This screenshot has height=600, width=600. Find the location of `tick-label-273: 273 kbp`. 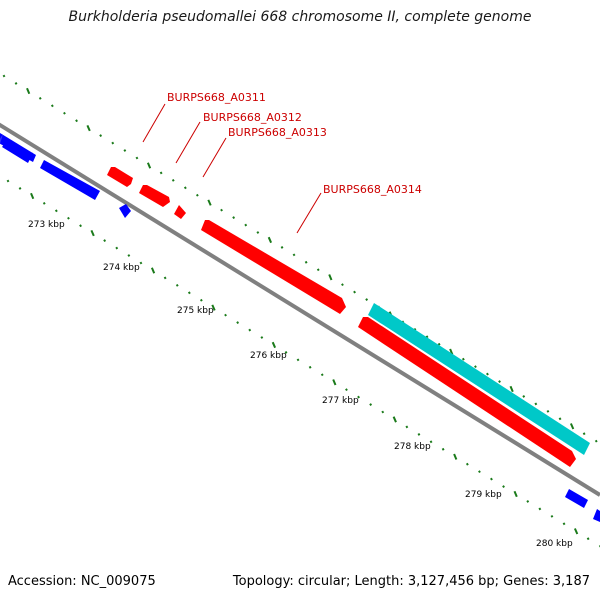

tick-label-273: 273 kbp is located at coordinates (46, 225).